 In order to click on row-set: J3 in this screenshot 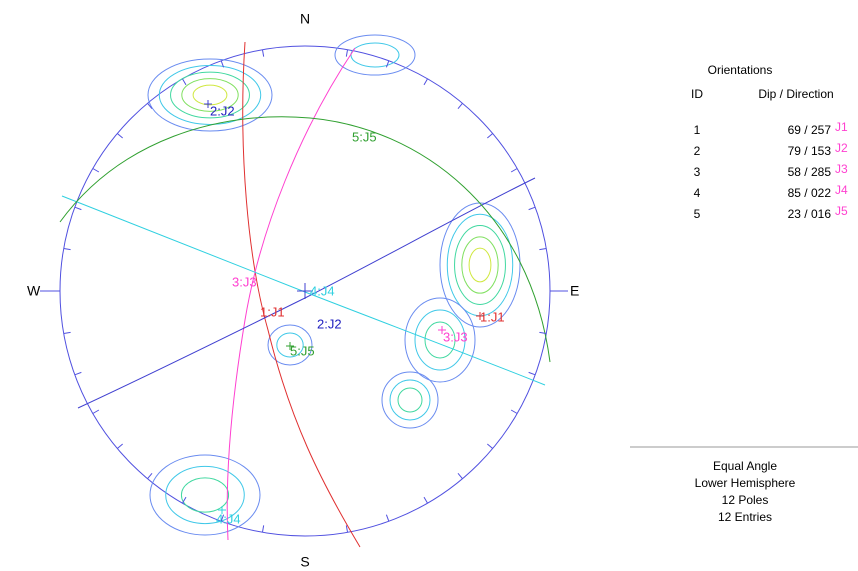, I will do `click(841, 169)`.